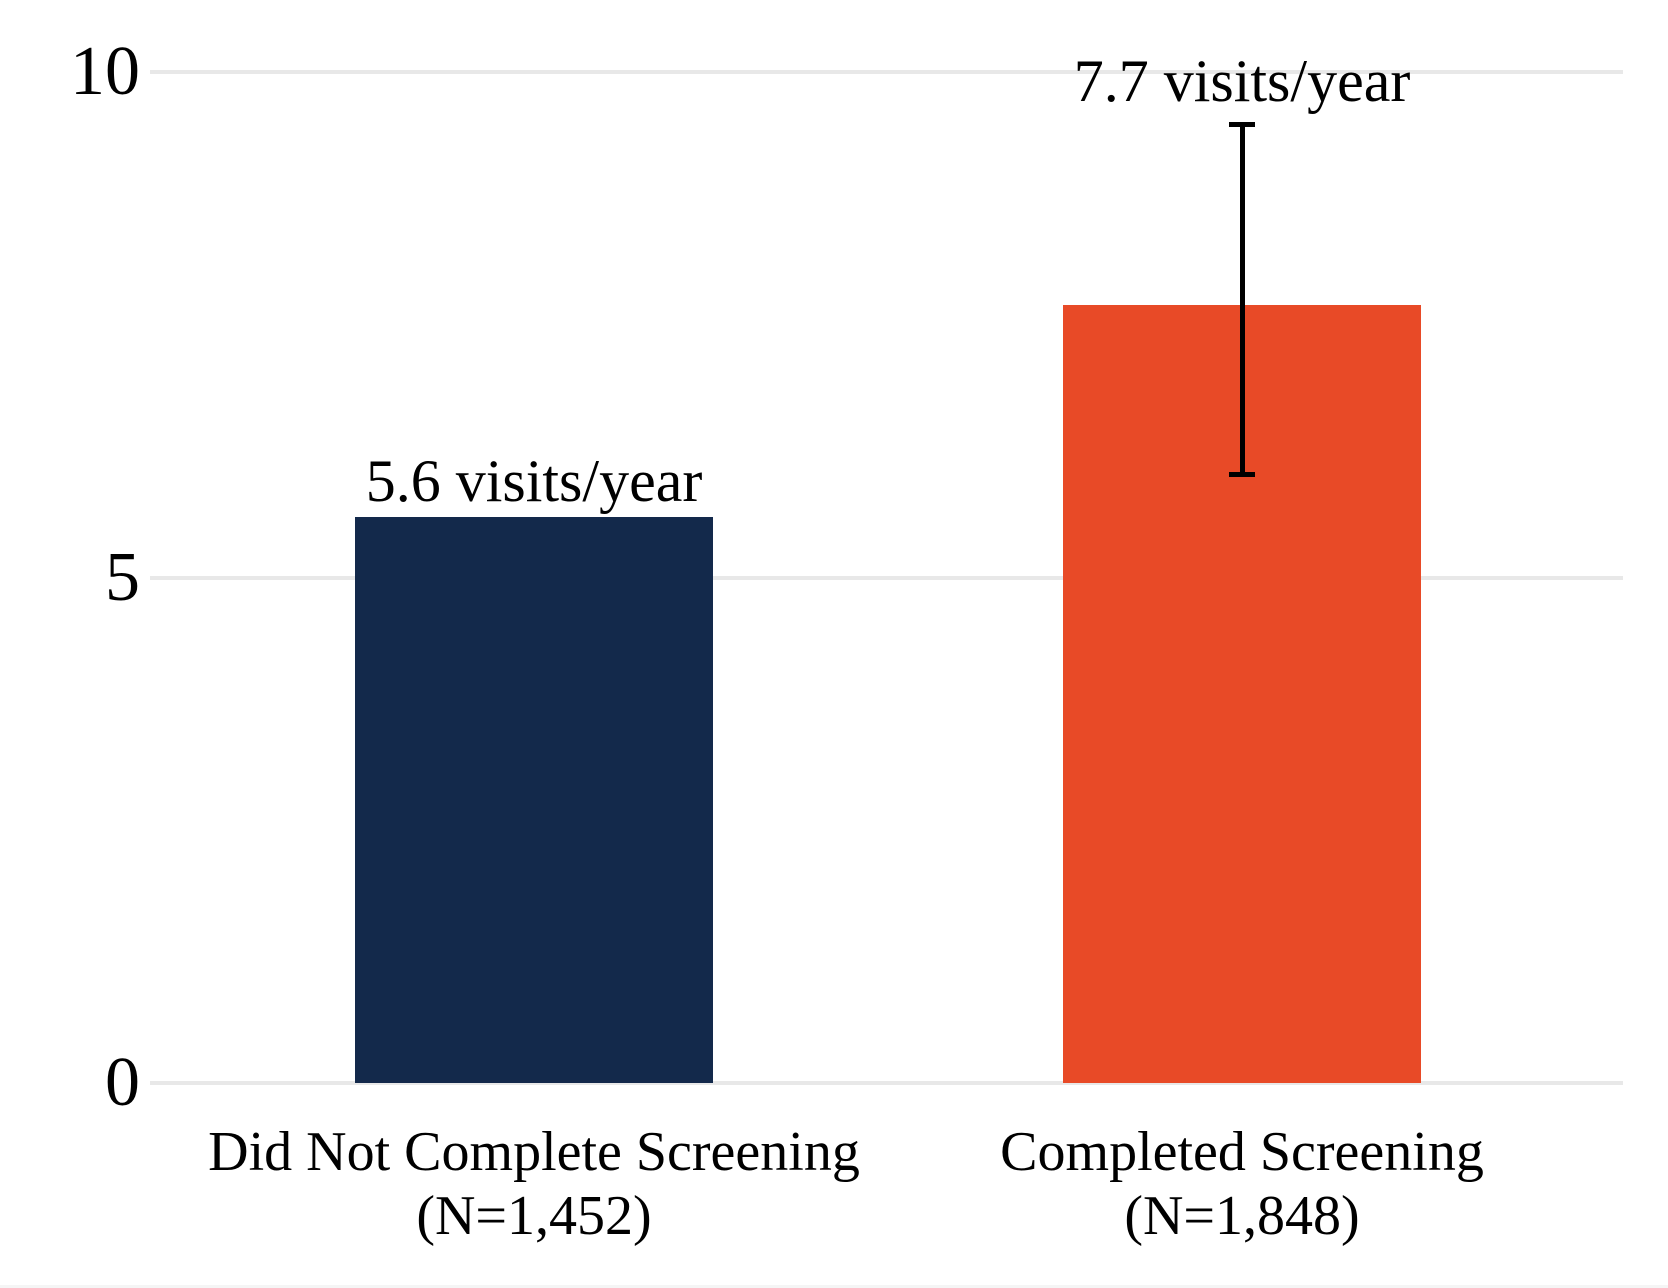  I want to click on category-label-line2: (N=1,848), so click(1242, 1216).